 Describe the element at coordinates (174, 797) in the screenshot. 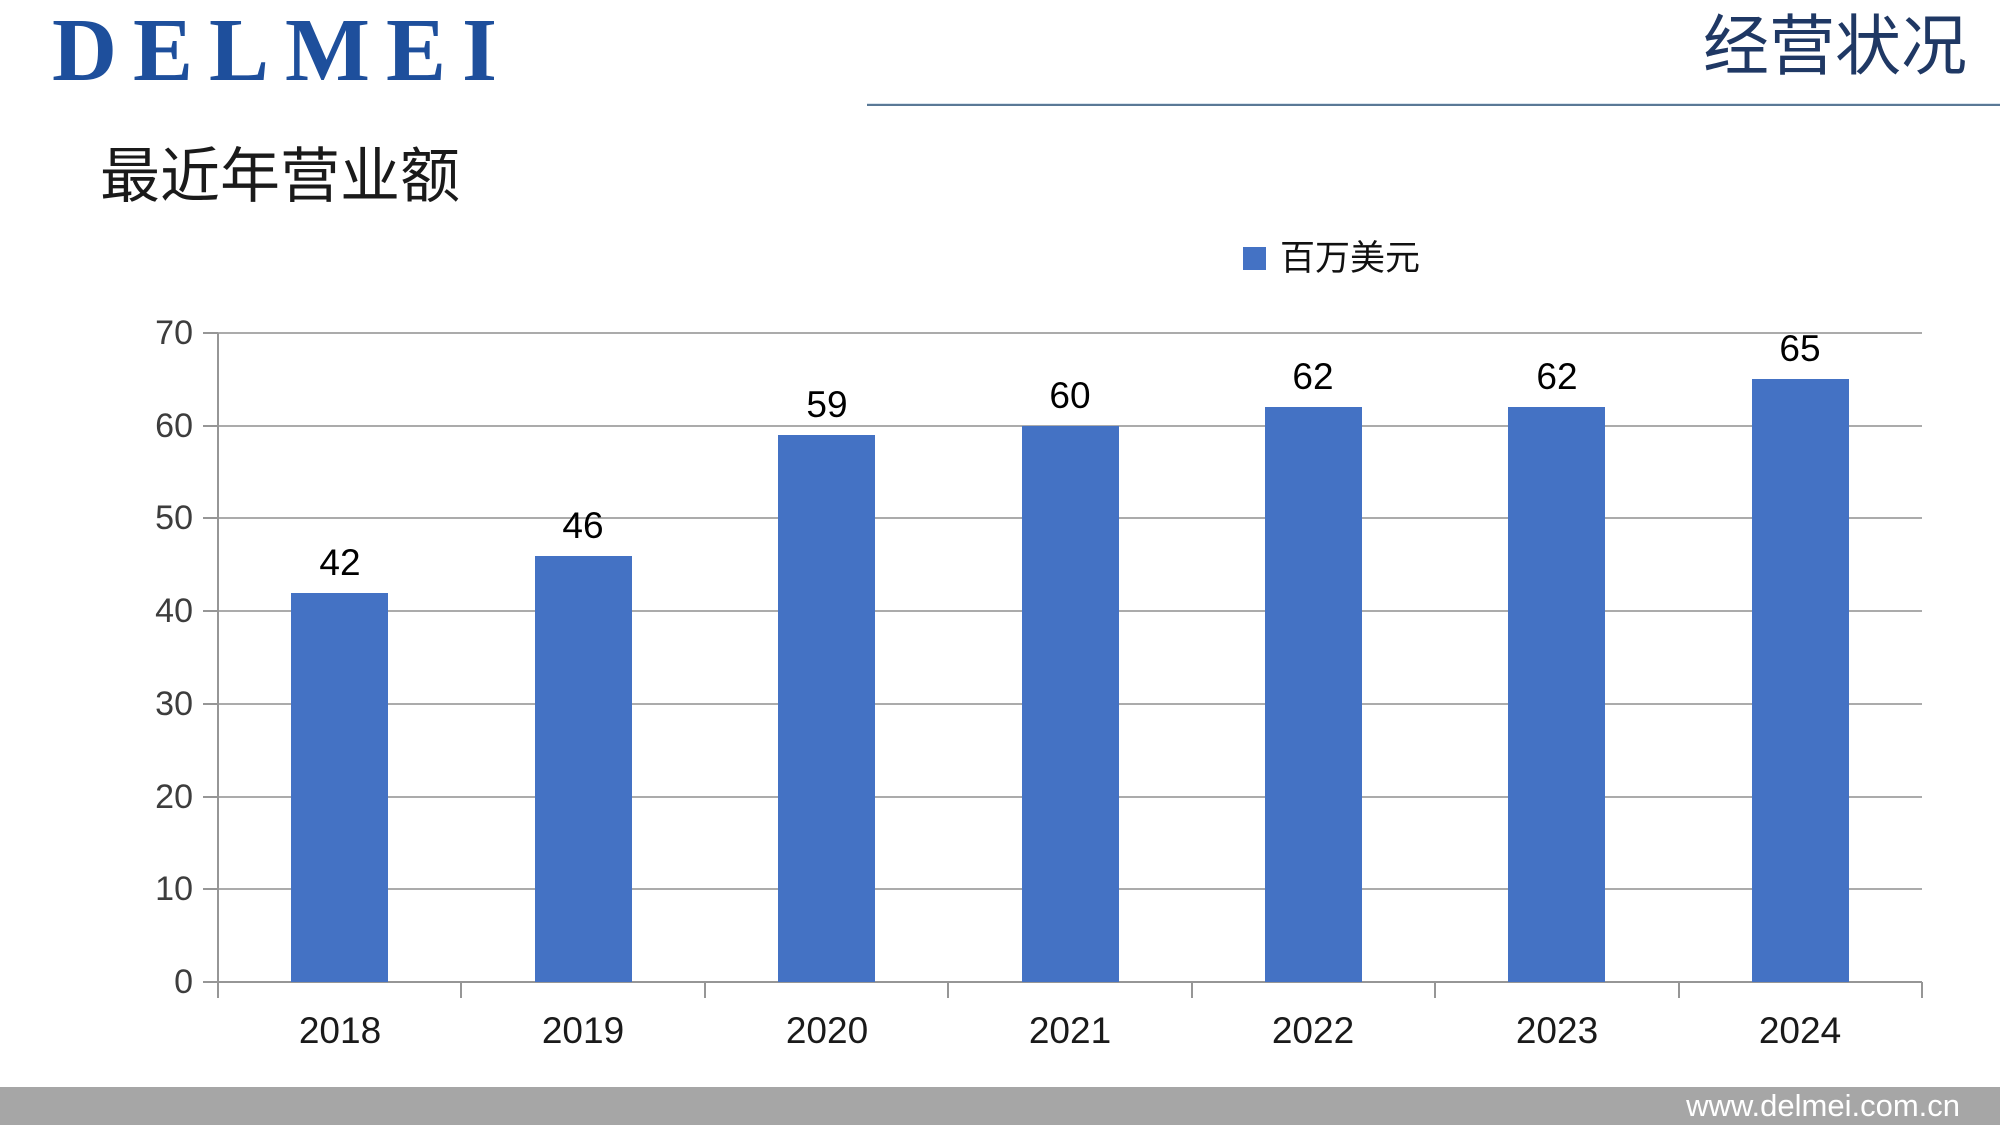

I see `y-axis-label-20: 20` at that location.